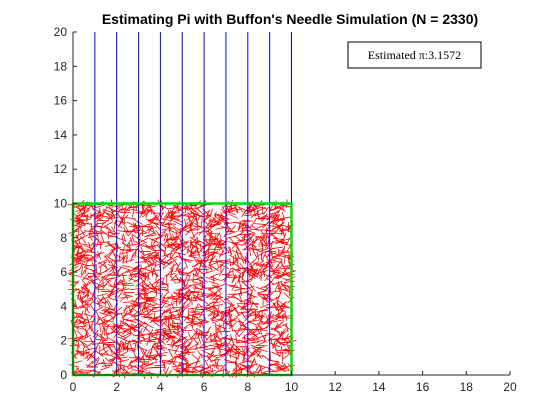 Image resolution: width=560 pixels, height=420 pixels. What do you see at coordinates (510, 387) in the screenshot?
I see `x-tick-label: 20` at bounding box center [510, 387].